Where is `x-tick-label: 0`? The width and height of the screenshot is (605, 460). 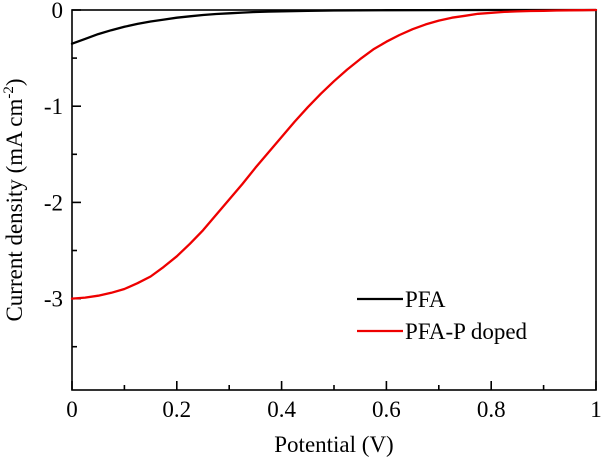 x-tick-label: 0 is located at coordinates (72, 409).